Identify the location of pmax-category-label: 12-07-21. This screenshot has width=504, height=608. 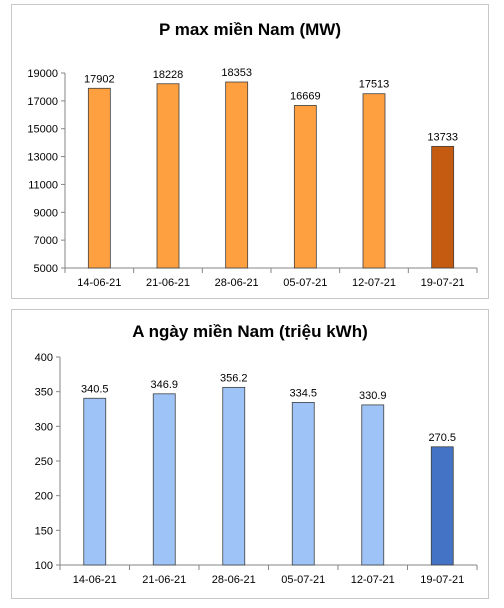
(374, 283).